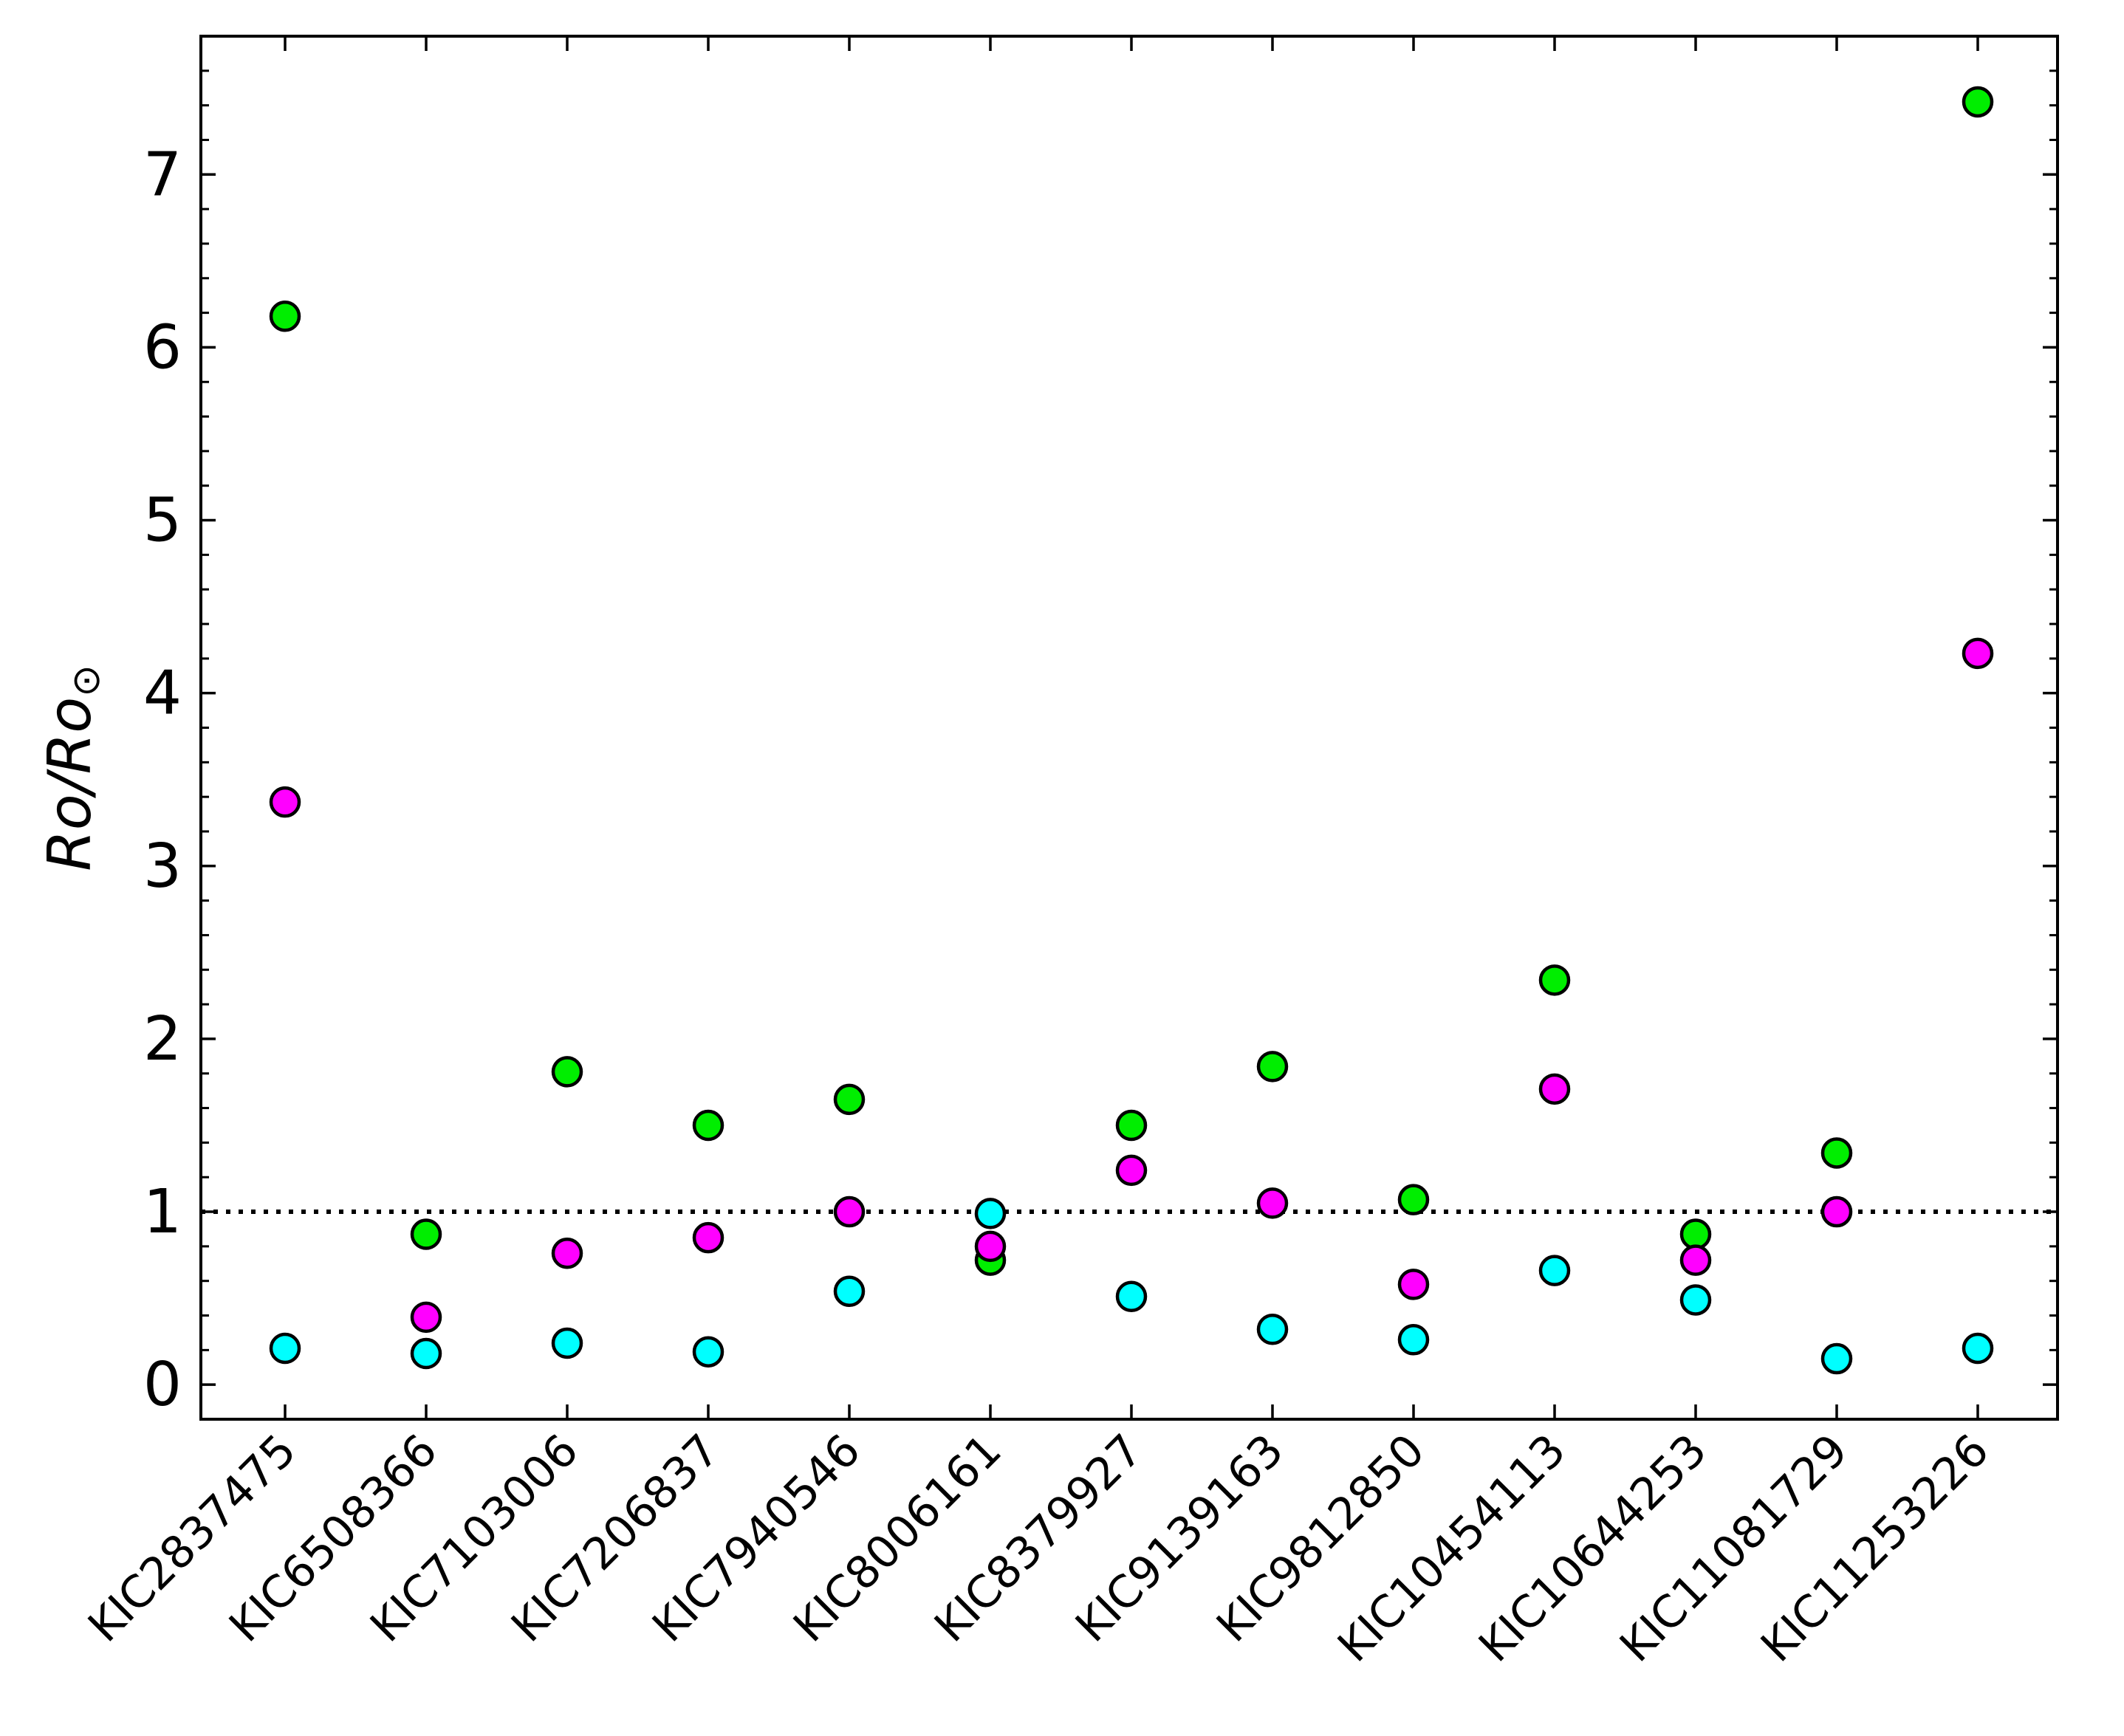 This screenshot has height=1736, width=2124. What do you see at coordinates (162, 1385) in the screenshot?
I see `y-tick-label: 0` at bounding box center [162, 1385].